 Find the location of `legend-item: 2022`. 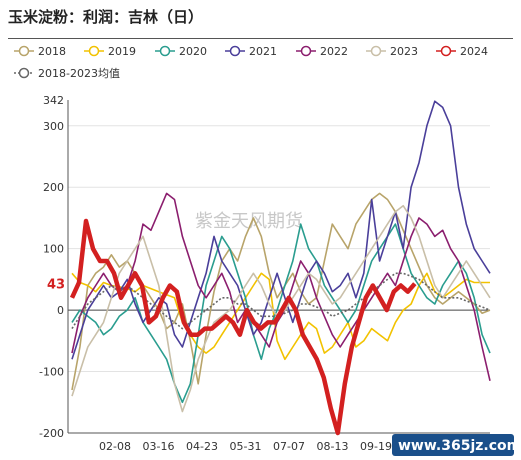

legend-item: 2022 is located at coordinates (322, 51).